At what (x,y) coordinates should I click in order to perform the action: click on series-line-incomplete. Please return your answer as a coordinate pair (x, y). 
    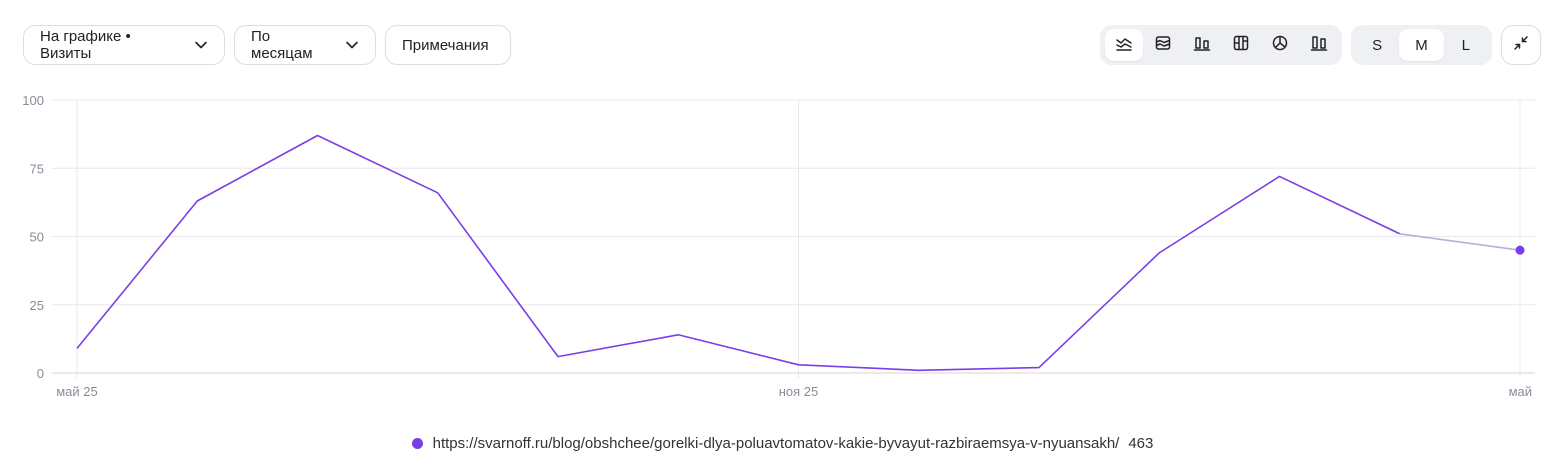
    Looking at the image, I should click on (1460, 241).